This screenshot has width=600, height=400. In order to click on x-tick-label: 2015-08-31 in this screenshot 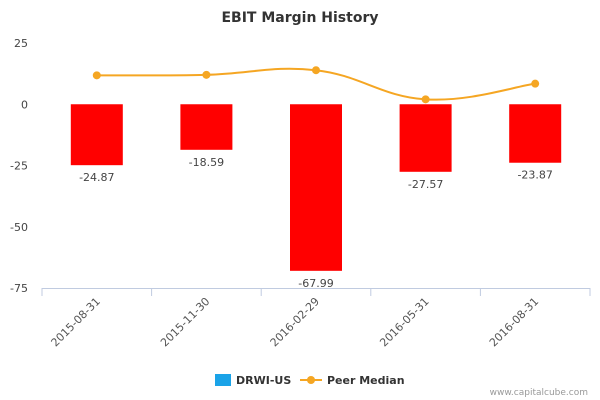, I will do `click(76, 322)`.